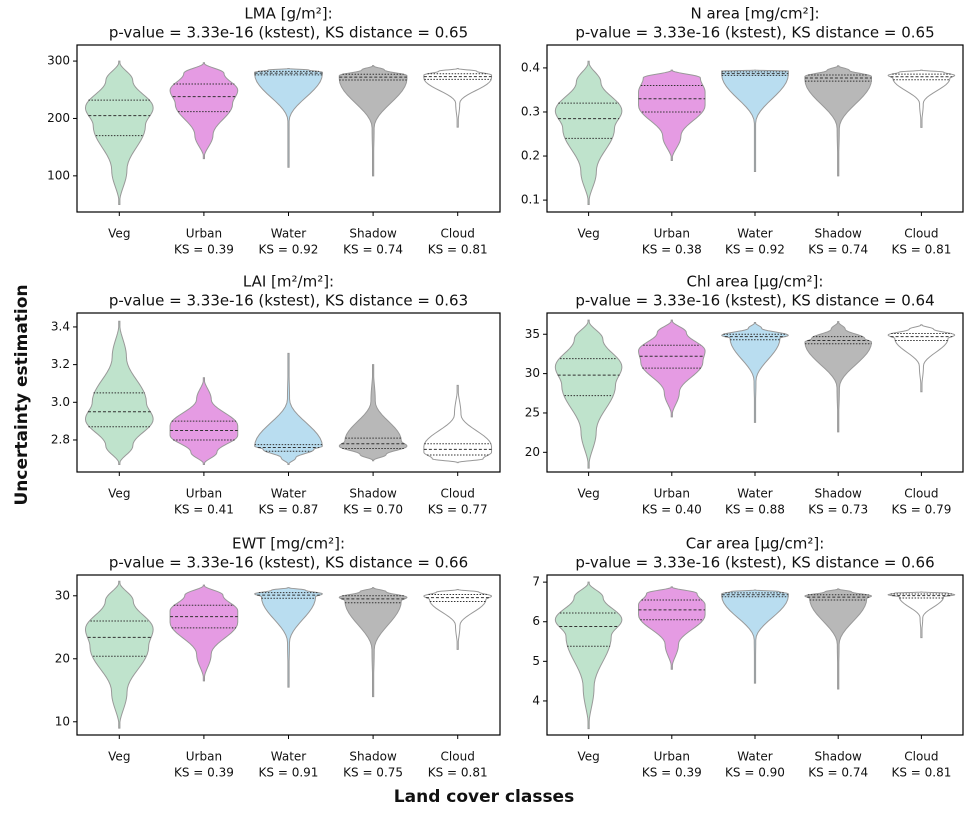  Describe the element at coordinates (60, 326) in the screenshot. I see `y-tick-label: 3.4` at that location.